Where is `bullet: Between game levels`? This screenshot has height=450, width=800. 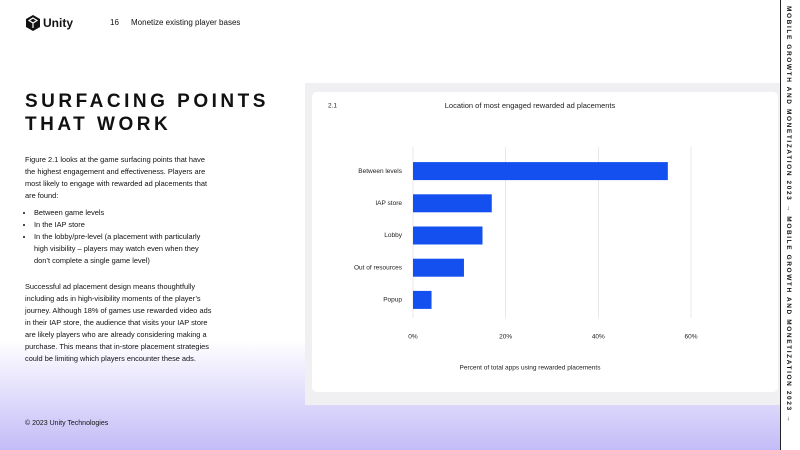
bullet: Between game levels is located at coordinates (123, 213).